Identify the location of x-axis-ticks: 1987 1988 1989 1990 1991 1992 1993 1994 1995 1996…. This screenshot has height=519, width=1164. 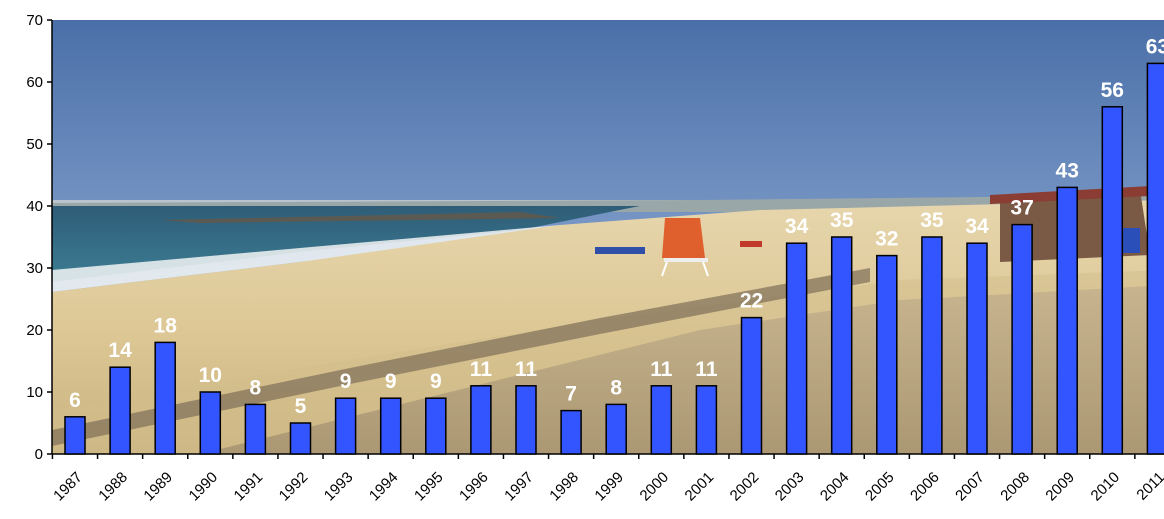
(607, 479).